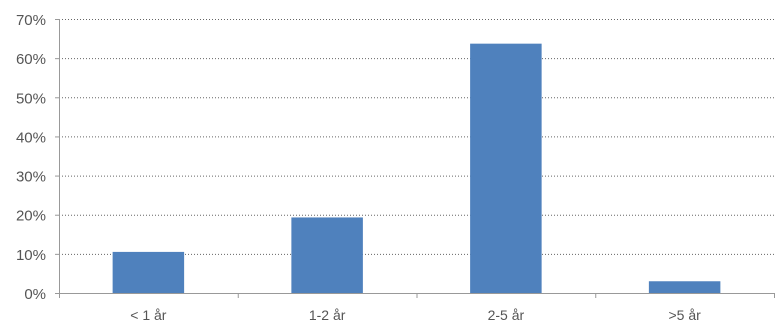  Describe the element at coordinates (31, 98) in the screenshot. I see `y-tick-label: 50%` at that location.